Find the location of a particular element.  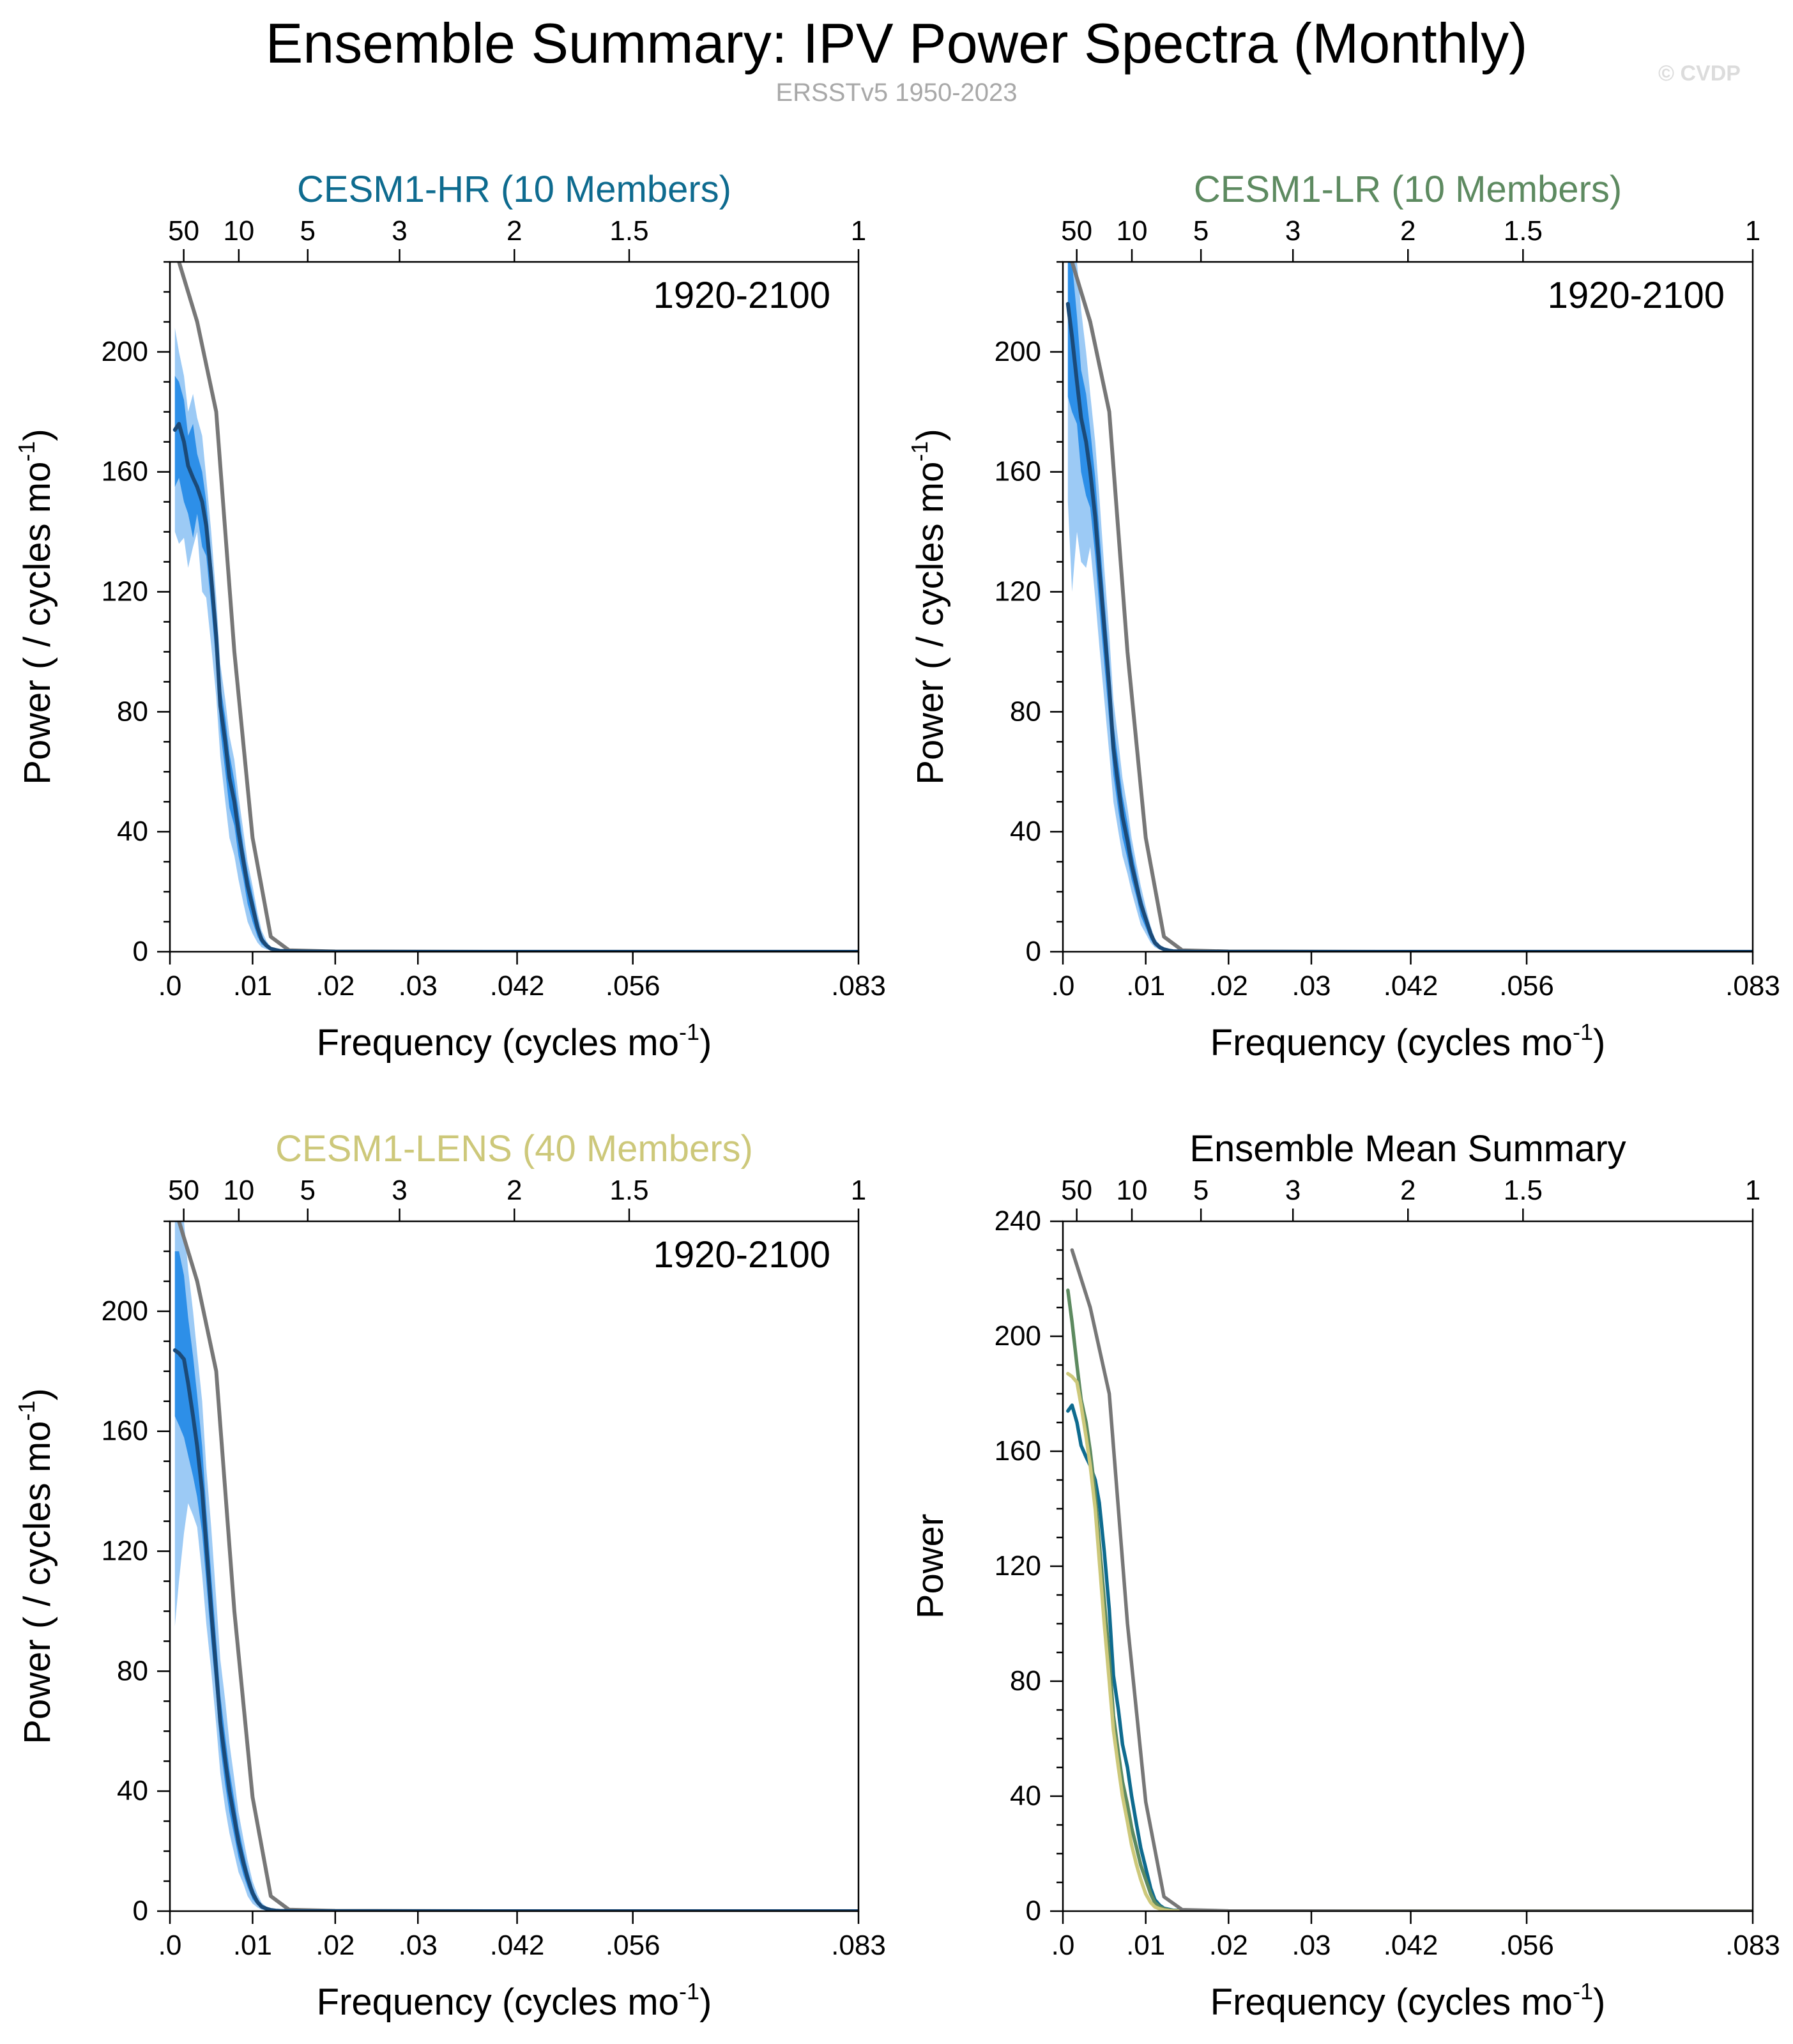

series-line-cesm1-lr is located at coordinates (1410, 1599).